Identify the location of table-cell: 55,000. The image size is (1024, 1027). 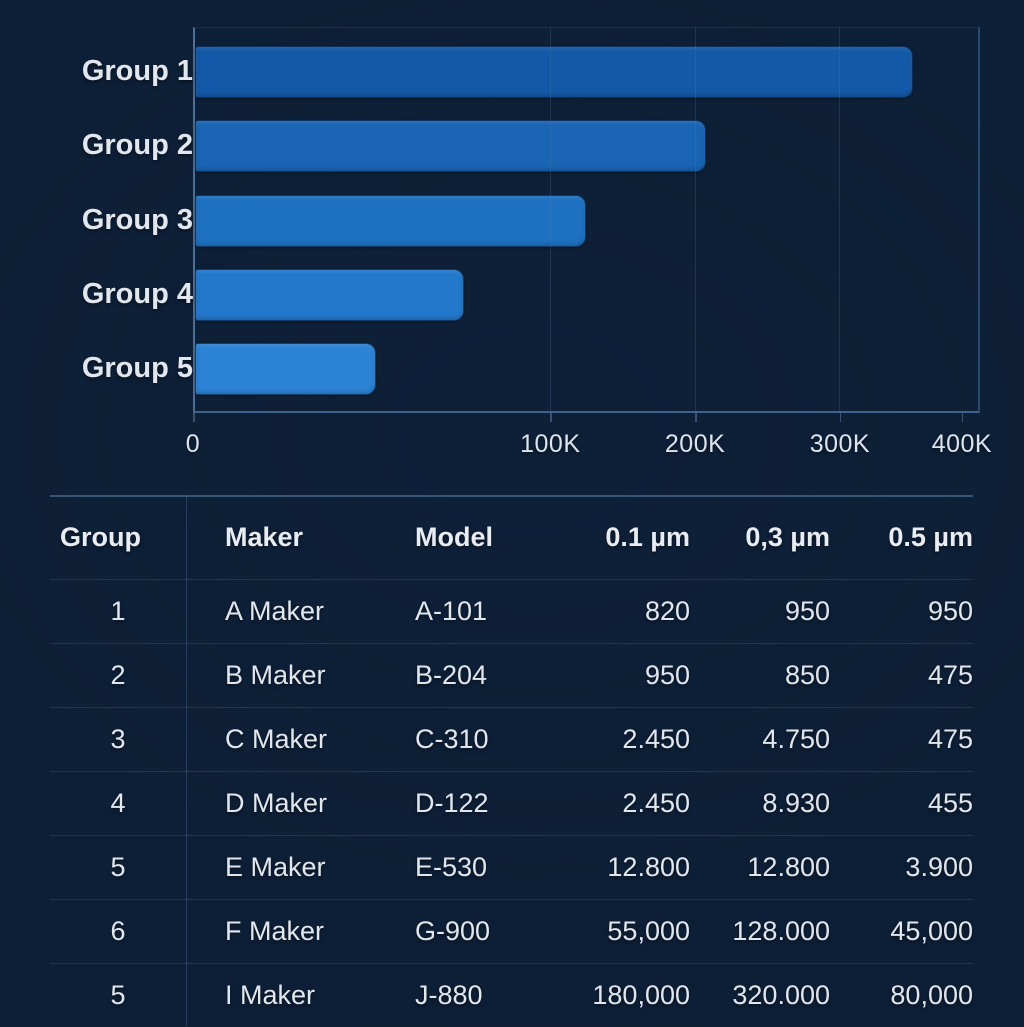
(648, 931).